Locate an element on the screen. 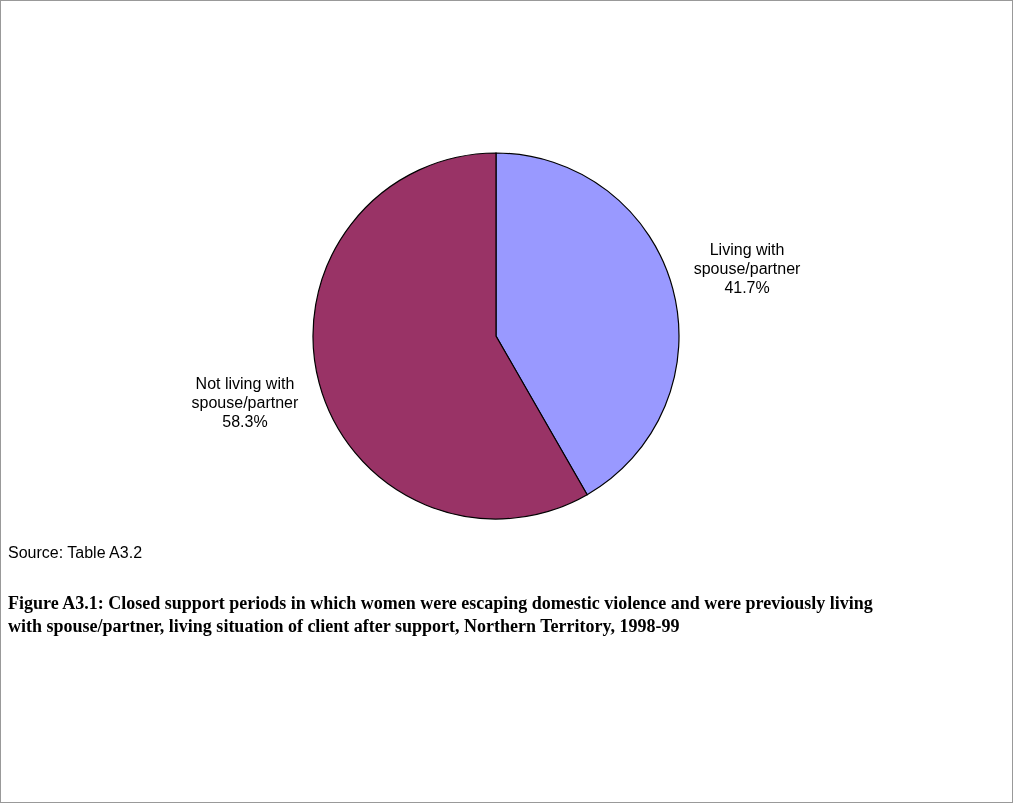 The width and height of the screenshot is (1013, 803). slice-label: Living with spouse/partner is located at coordinates (747, 259).